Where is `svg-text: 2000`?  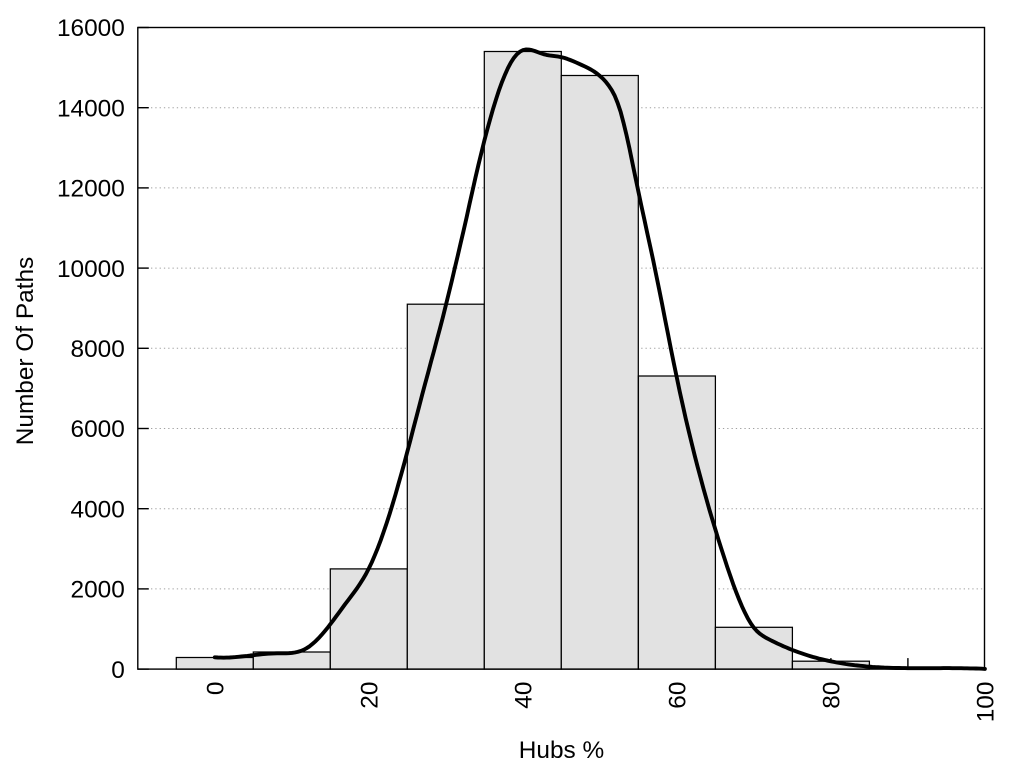 svg-text: 2000 is located at coordinates (98, 590).